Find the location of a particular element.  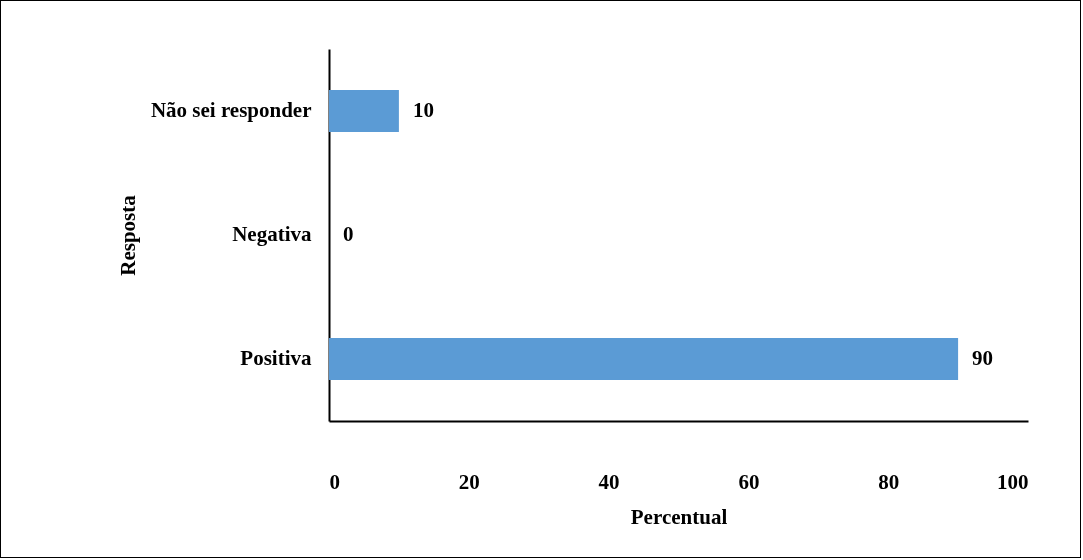

x-tick-label: 40 is located at coordinates (609, 481).